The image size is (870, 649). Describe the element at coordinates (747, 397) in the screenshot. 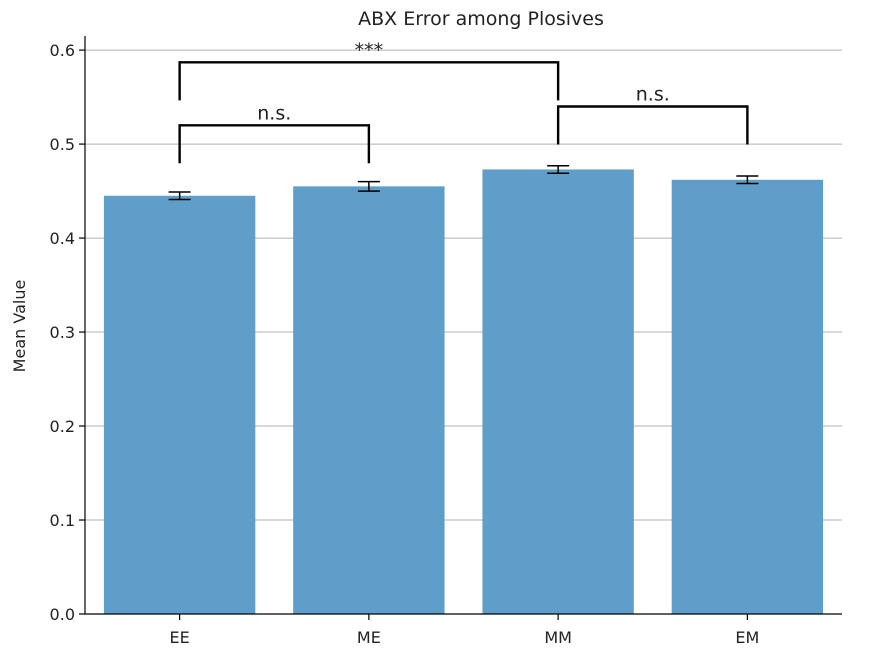

I see `bar-em` at that location.